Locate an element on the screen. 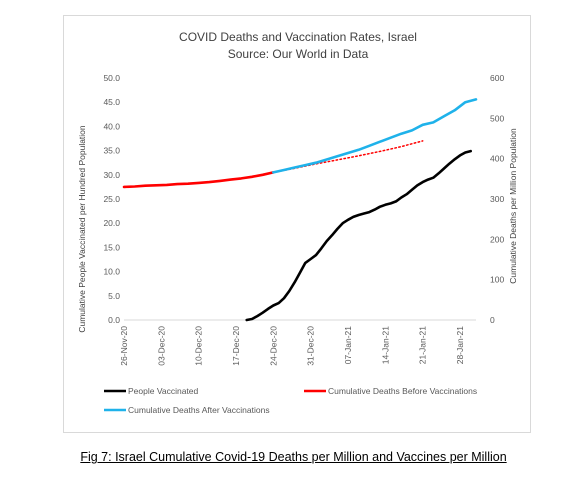 The image size is (587, 487). y-tick-label: 35.0 is located at coordinates (111, 151).